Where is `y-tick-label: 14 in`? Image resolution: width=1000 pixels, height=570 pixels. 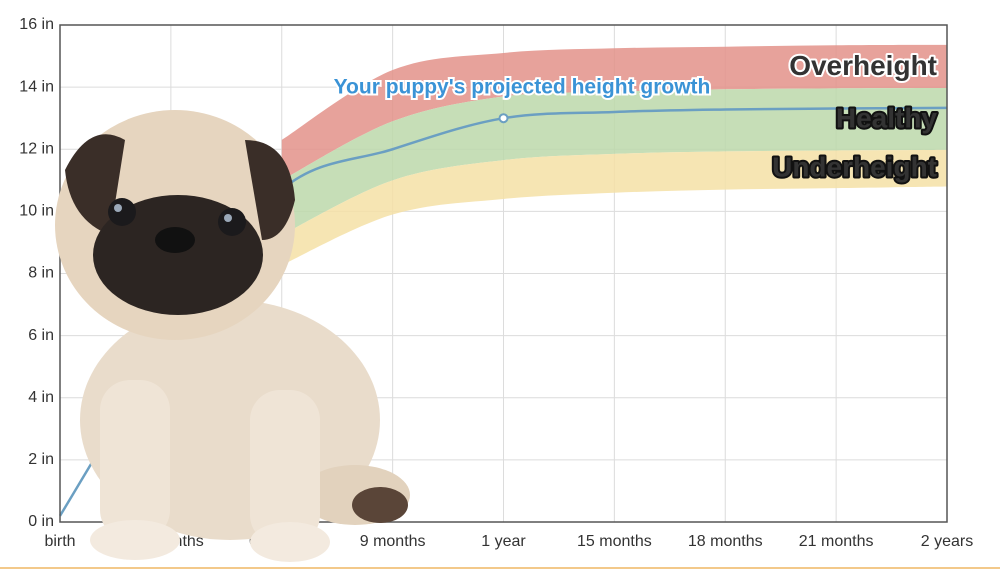
y-tick-label: 14 in is located at coordinates (36, 86).